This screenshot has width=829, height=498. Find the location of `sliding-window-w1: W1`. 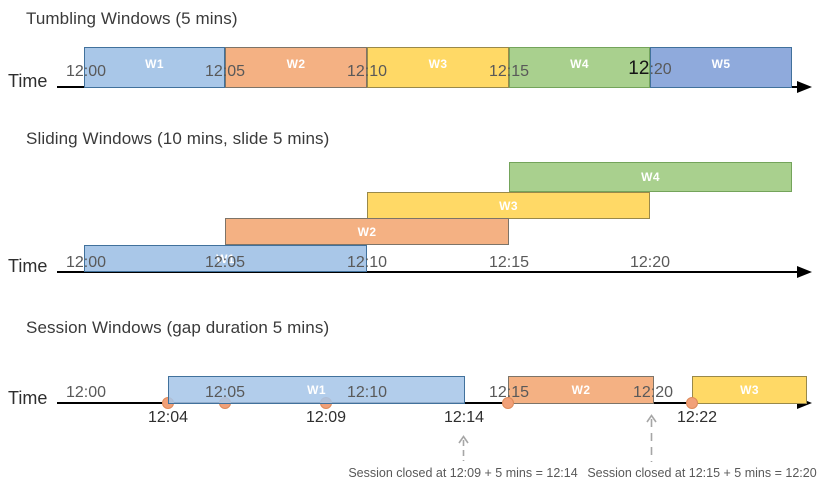

sliding-window-w1: W1 is located at coordinates (225, 258).